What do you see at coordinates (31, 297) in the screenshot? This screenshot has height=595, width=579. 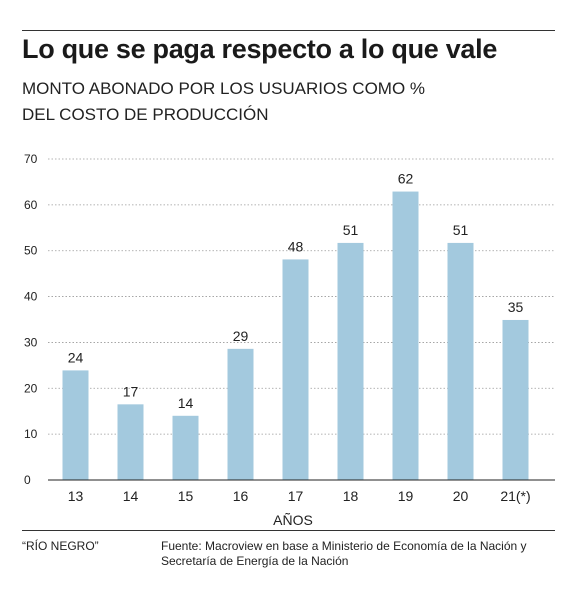 I see `y-tick-label: 40` at bounding box center [31, 297].